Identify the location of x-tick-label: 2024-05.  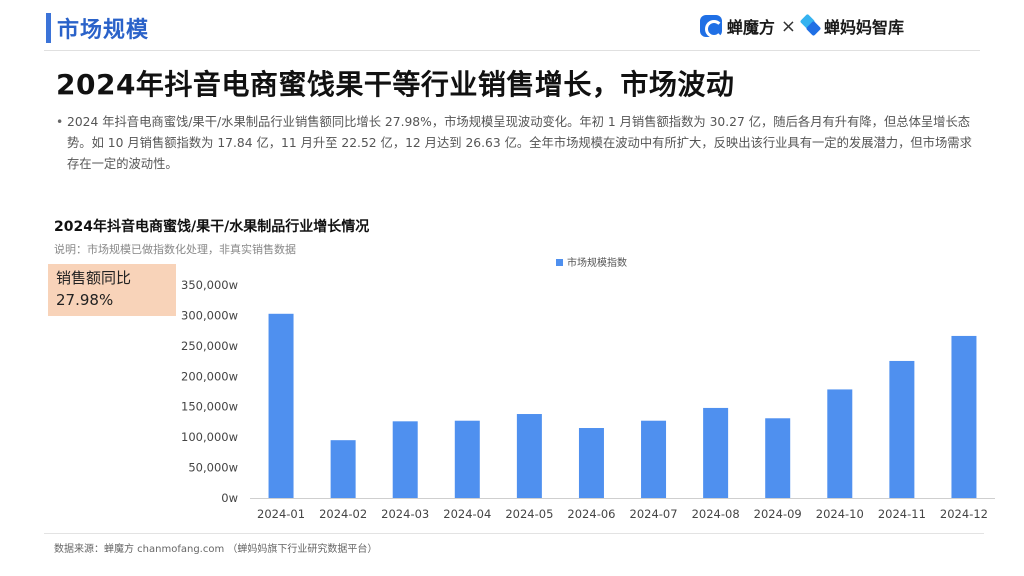
(529, 514).